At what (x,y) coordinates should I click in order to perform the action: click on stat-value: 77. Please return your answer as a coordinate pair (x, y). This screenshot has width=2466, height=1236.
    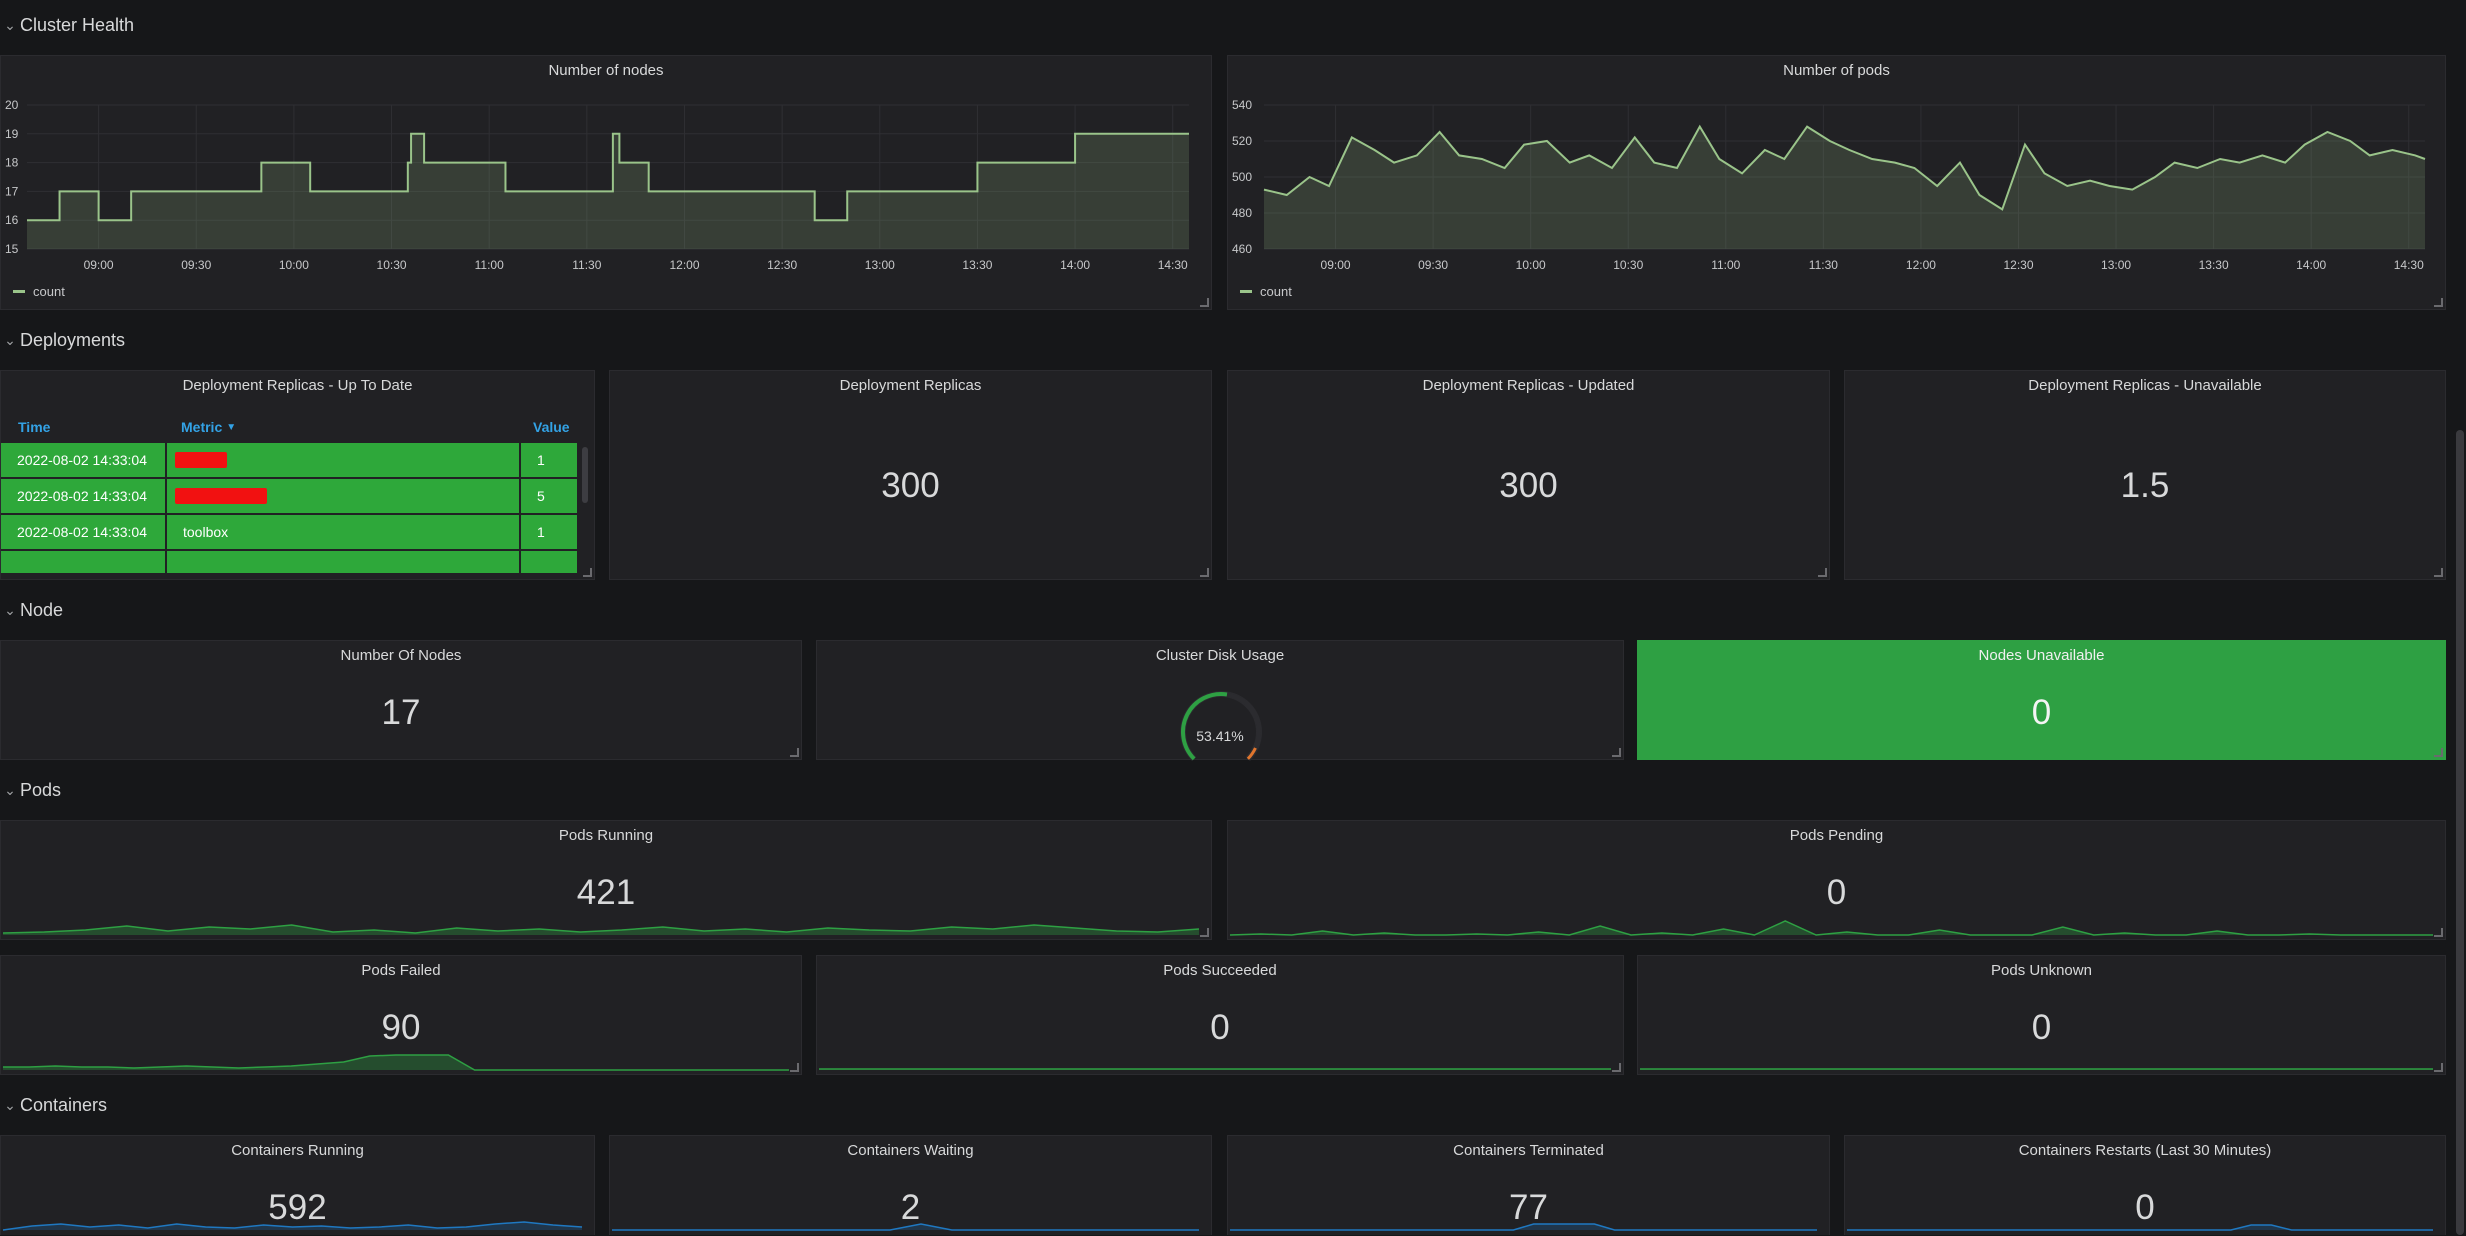
    Looking at the image, I should click on (1528, 1207).